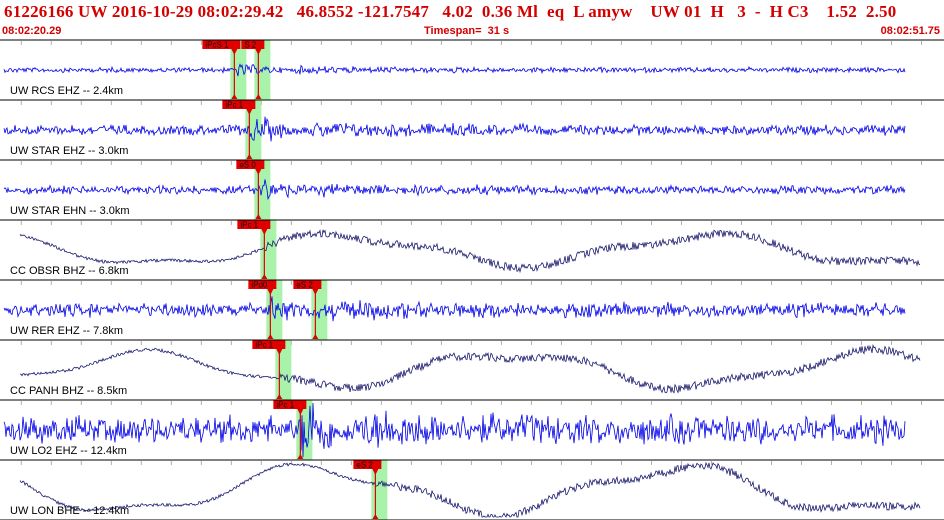 The width and height of the screenshot is (944, 520). Describe the element at coordinates (467, 31) in the screenshot. I see `timespan: Timespan= 31 s` at that location.